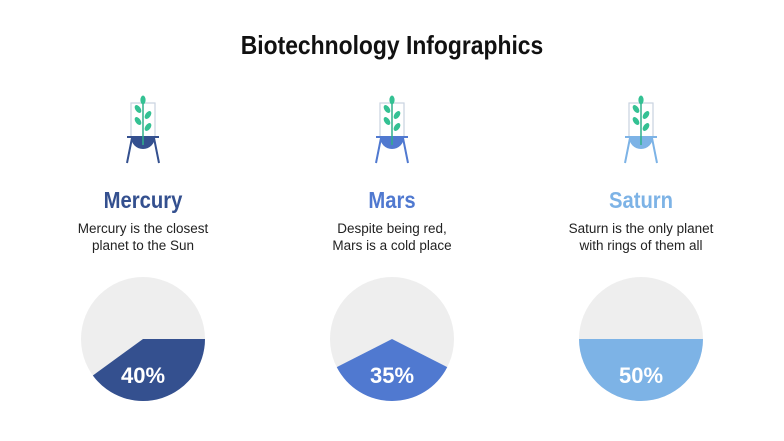 The image size is (784, 441). I want to click on item-desc: Despite being red,, so click(392, 228).